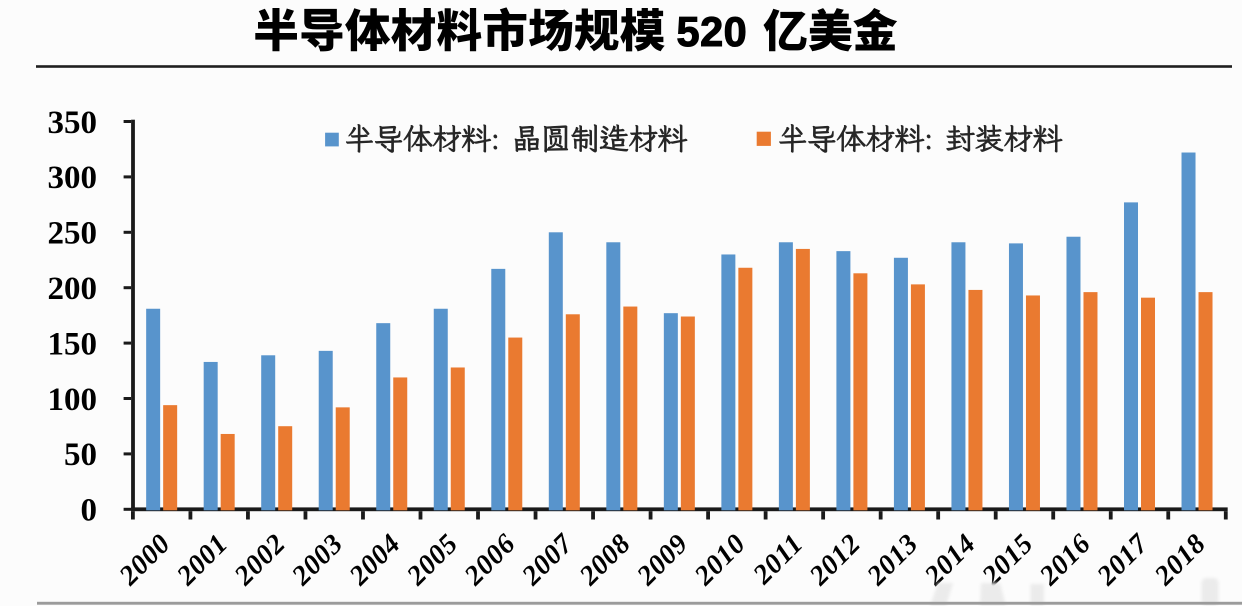 This screenshot has height=606, width=1242. What do you see at coordinates (73, 289) in the screenshot?
I see `svg-text: 200` at bounding box center [73, 289].